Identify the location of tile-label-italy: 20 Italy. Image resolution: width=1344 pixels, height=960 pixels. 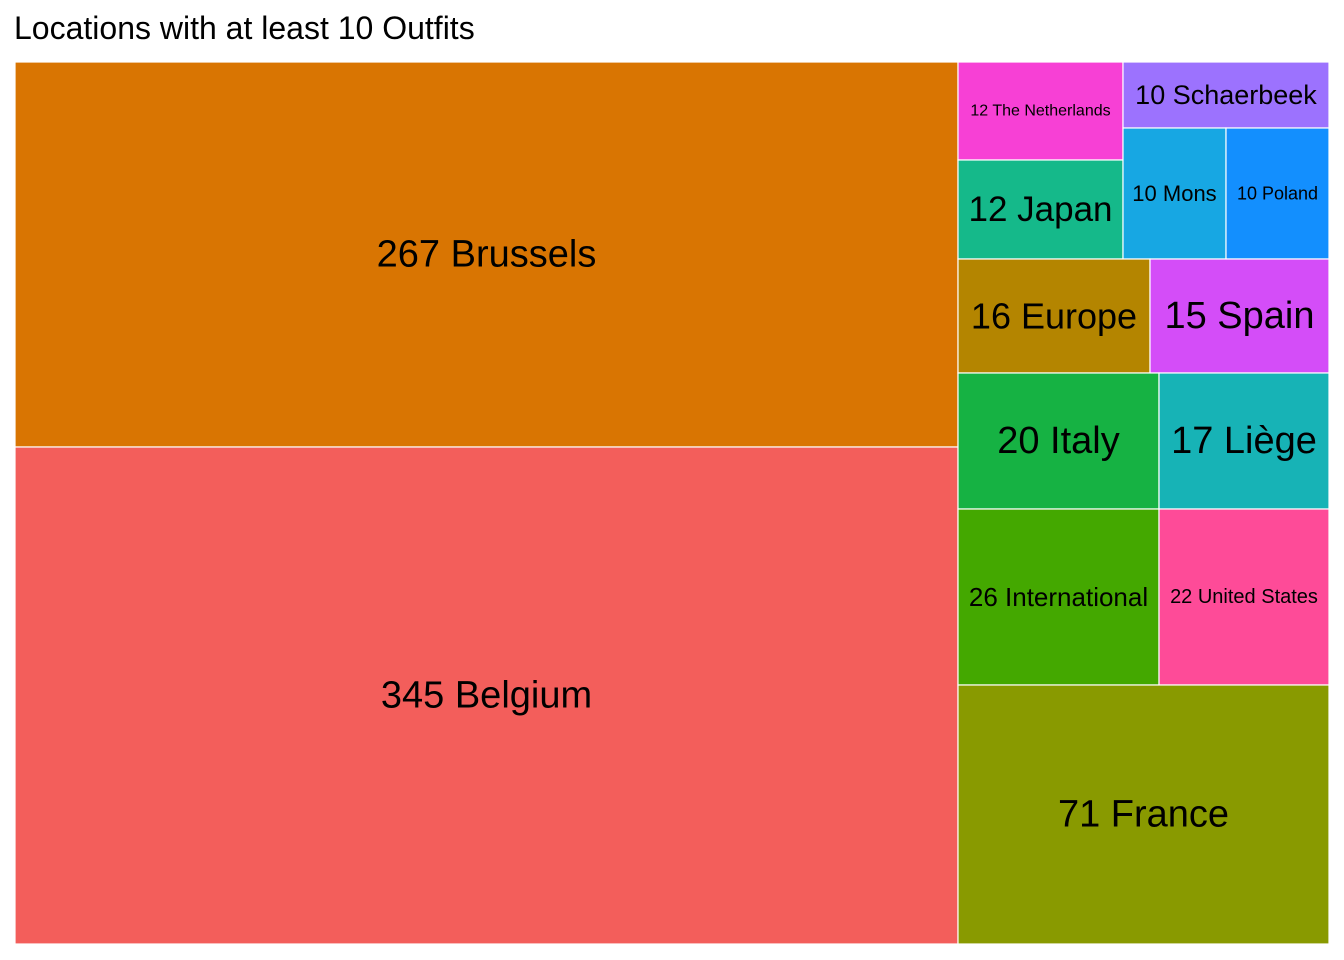
(1058, 441).